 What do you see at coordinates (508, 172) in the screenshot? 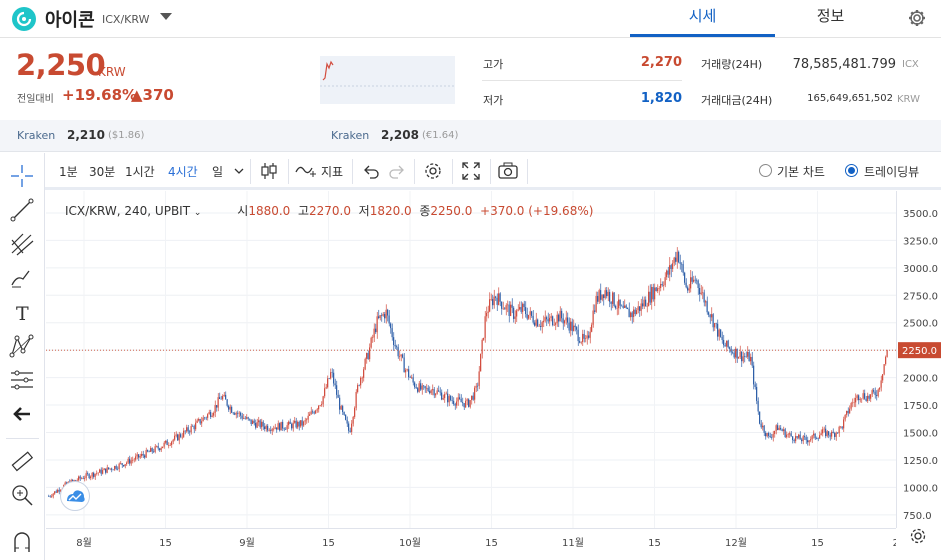
I see `camera-icon` at bounding box center [508, 172].